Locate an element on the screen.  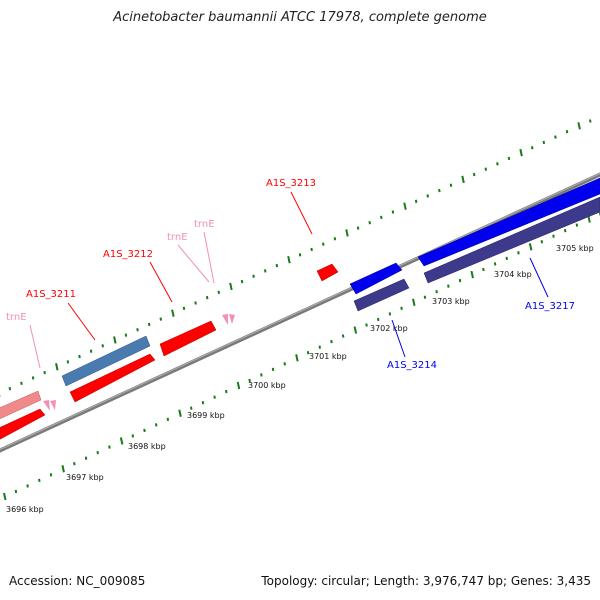
gene-feature-a1s3211 is located at coordinates (106, 361).